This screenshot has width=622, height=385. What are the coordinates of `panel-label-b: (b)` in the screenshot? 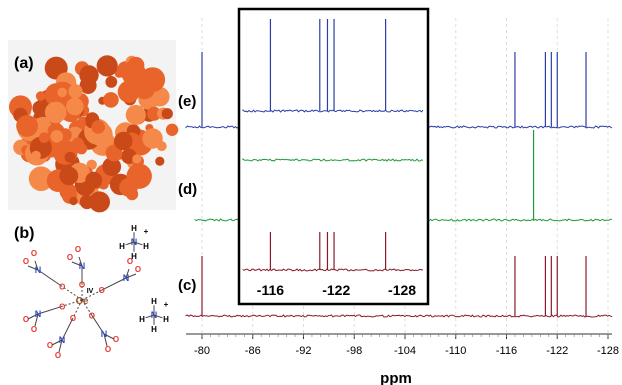 It's located at (24, 233).